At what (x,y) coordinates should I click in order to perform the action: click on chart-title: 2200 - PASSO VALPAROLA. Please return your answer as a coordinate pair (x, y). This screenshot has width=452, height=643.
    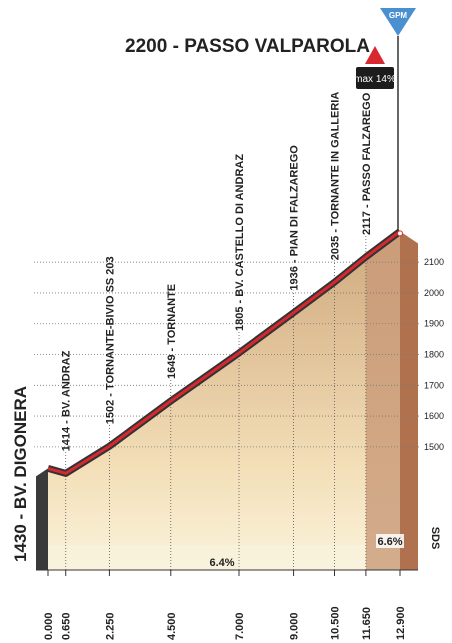
    Looking at the image, I should click on (247, 46).